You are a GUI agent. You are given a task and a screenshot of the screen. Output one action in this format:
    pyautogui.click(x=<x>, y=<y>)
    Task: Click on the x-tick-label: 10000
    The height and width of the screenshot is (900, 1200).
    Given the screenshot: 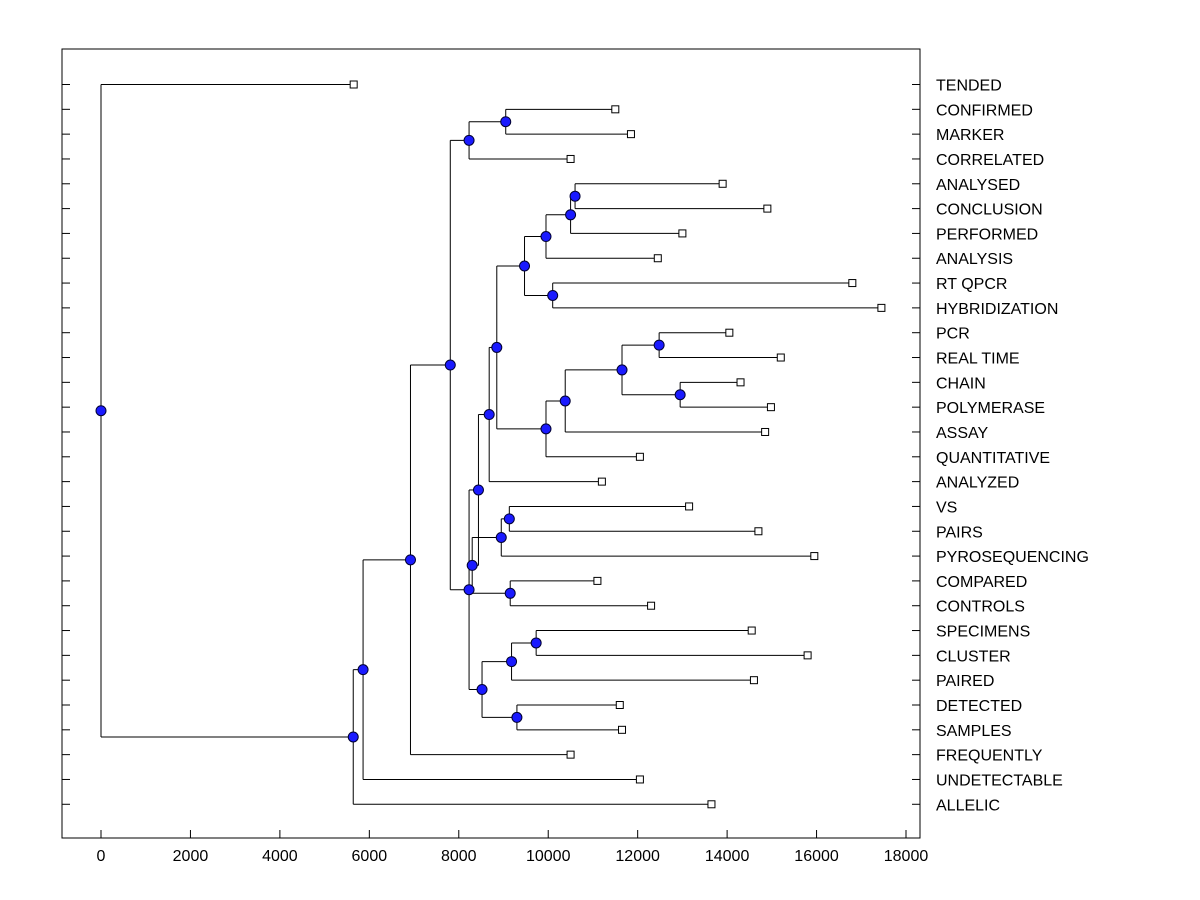 What is the action you would take?
    pyautogui.click(x=548, y=856)
    